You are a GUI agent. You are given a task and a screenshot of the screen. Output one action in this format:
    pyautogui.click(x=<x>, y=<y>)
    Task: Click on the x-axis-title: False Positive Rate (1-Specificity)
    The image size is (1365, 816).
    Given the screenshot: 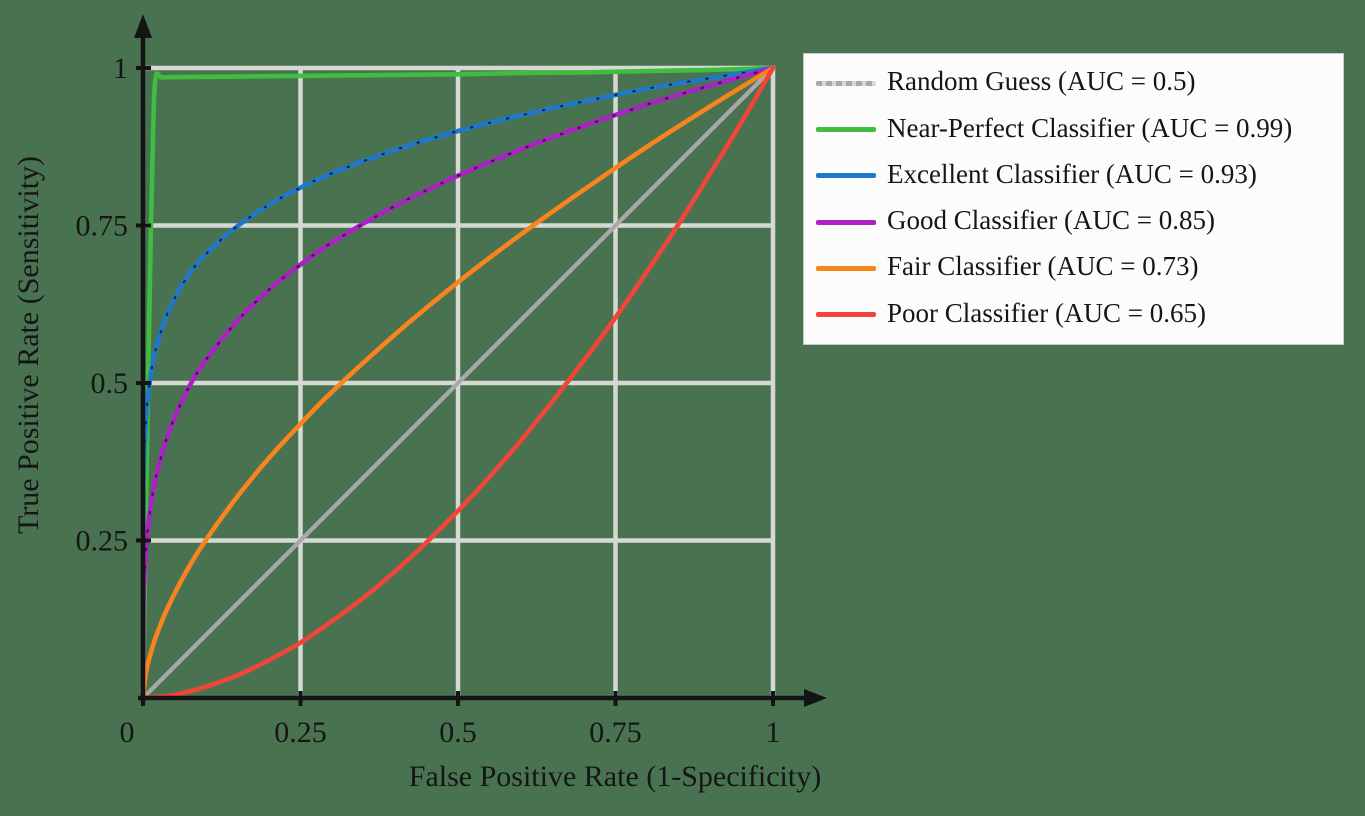 What is the action you would take?
    pyautogui.click(x=615, y=776)
    